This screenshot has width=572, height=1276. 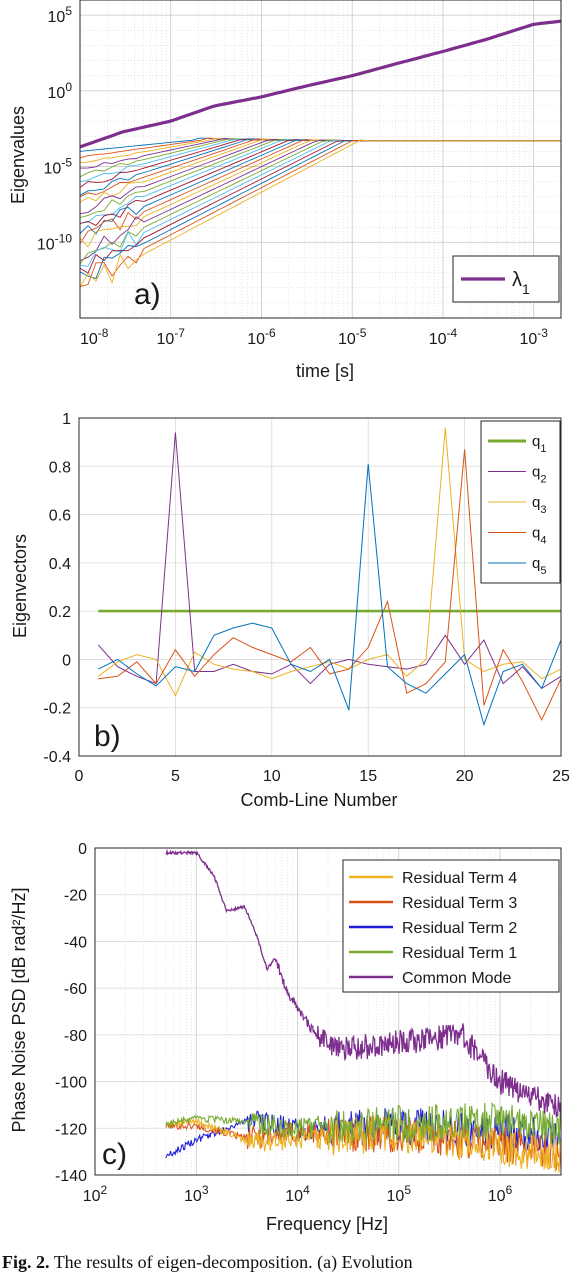 What do you see at coordinates (261, 337) in the screenshot?
I see `x-tick-label: 10⁻⁶` at bounding box center [261, 337].